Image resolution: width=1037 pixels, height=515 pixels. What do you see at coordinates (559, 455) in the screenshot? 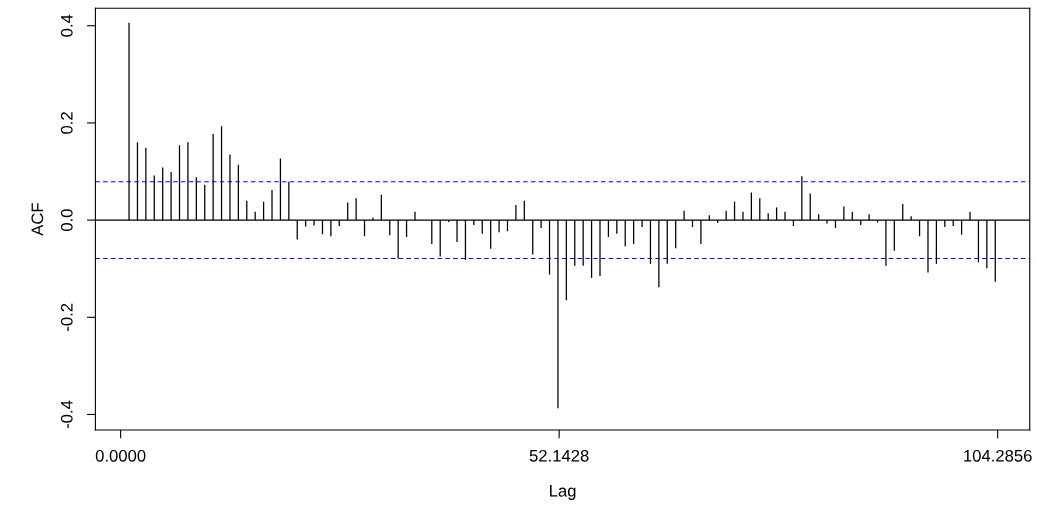
I see `x-tick-label: 52.1428` at bounding box center [559, 455].